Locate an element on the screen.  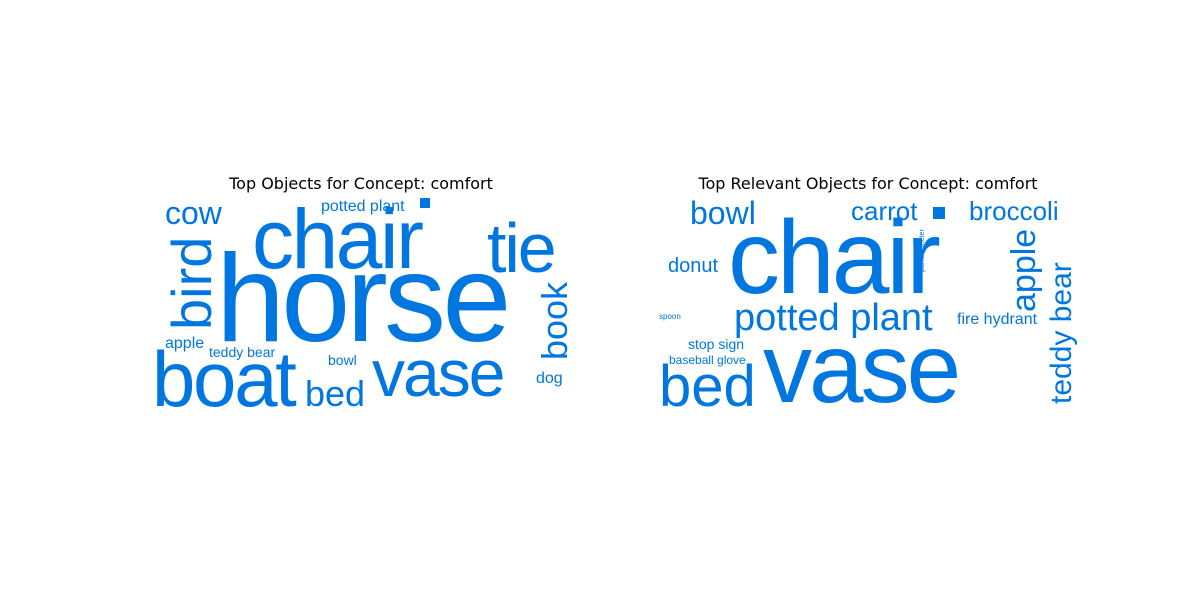
cloud-word-cow: cow is located at coordinates (194, 213).